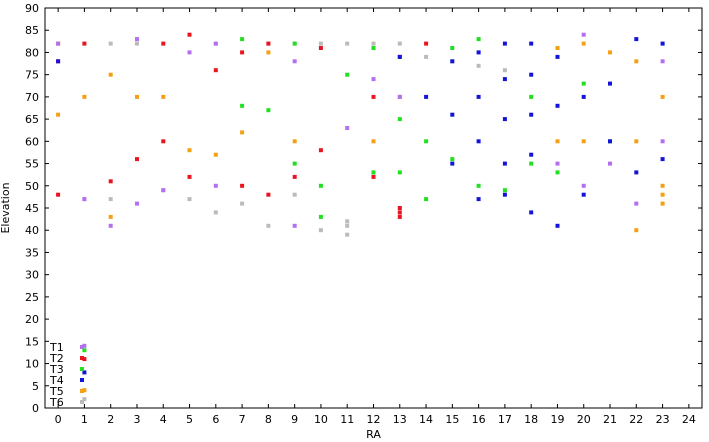 This screenshot has height=442, width=709. What do you see at coordinates (58, 419) in the screenshot?
I see `x-tick-label: 0` at bounding box center [58, 419].